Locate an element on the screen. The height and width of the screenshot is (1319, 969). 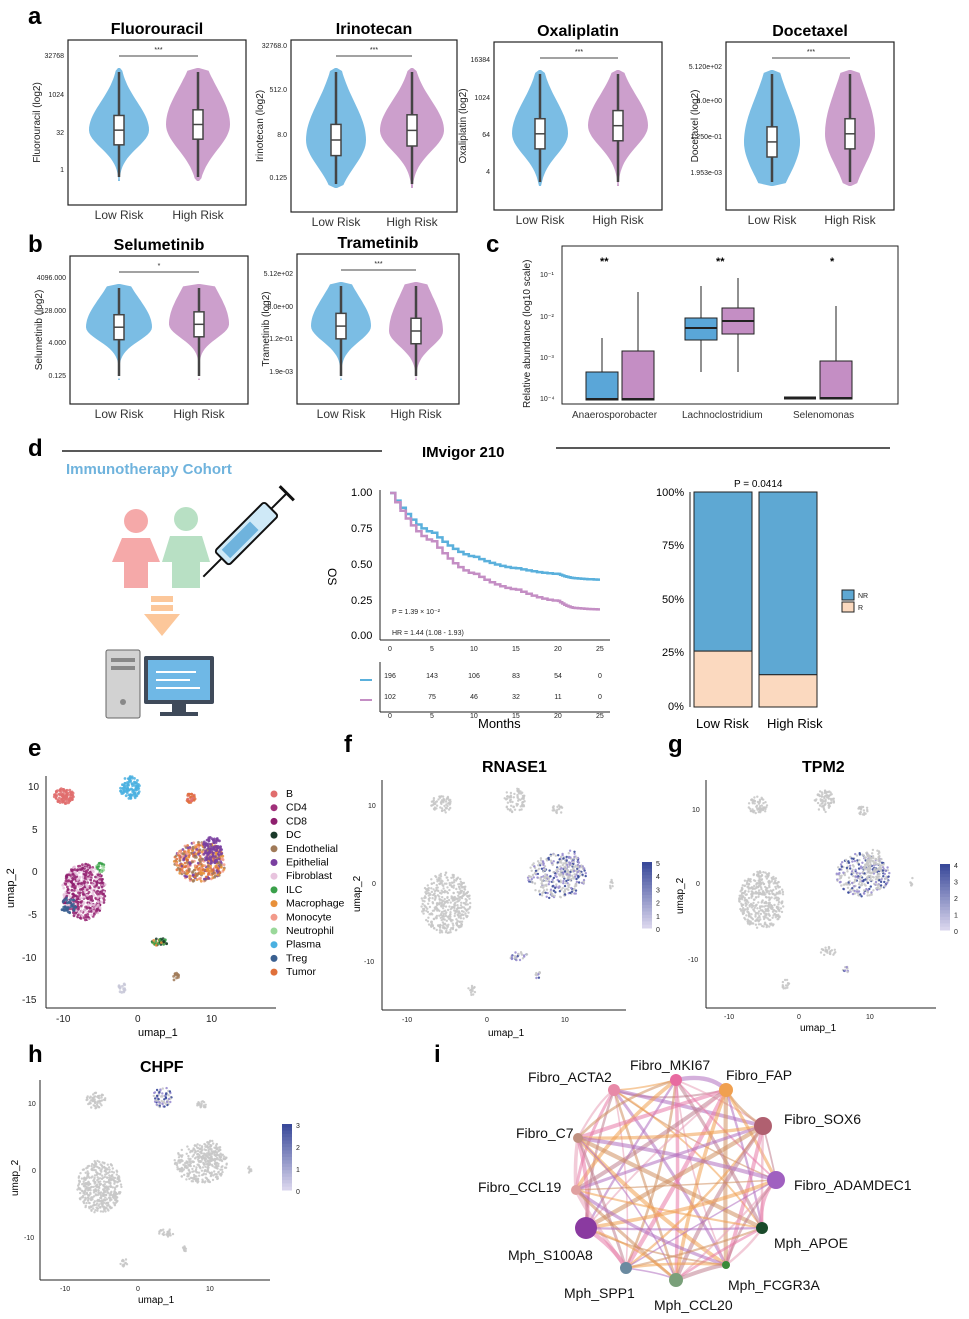
violin-xlabel: High Risk is located at coordinates (618, 220).